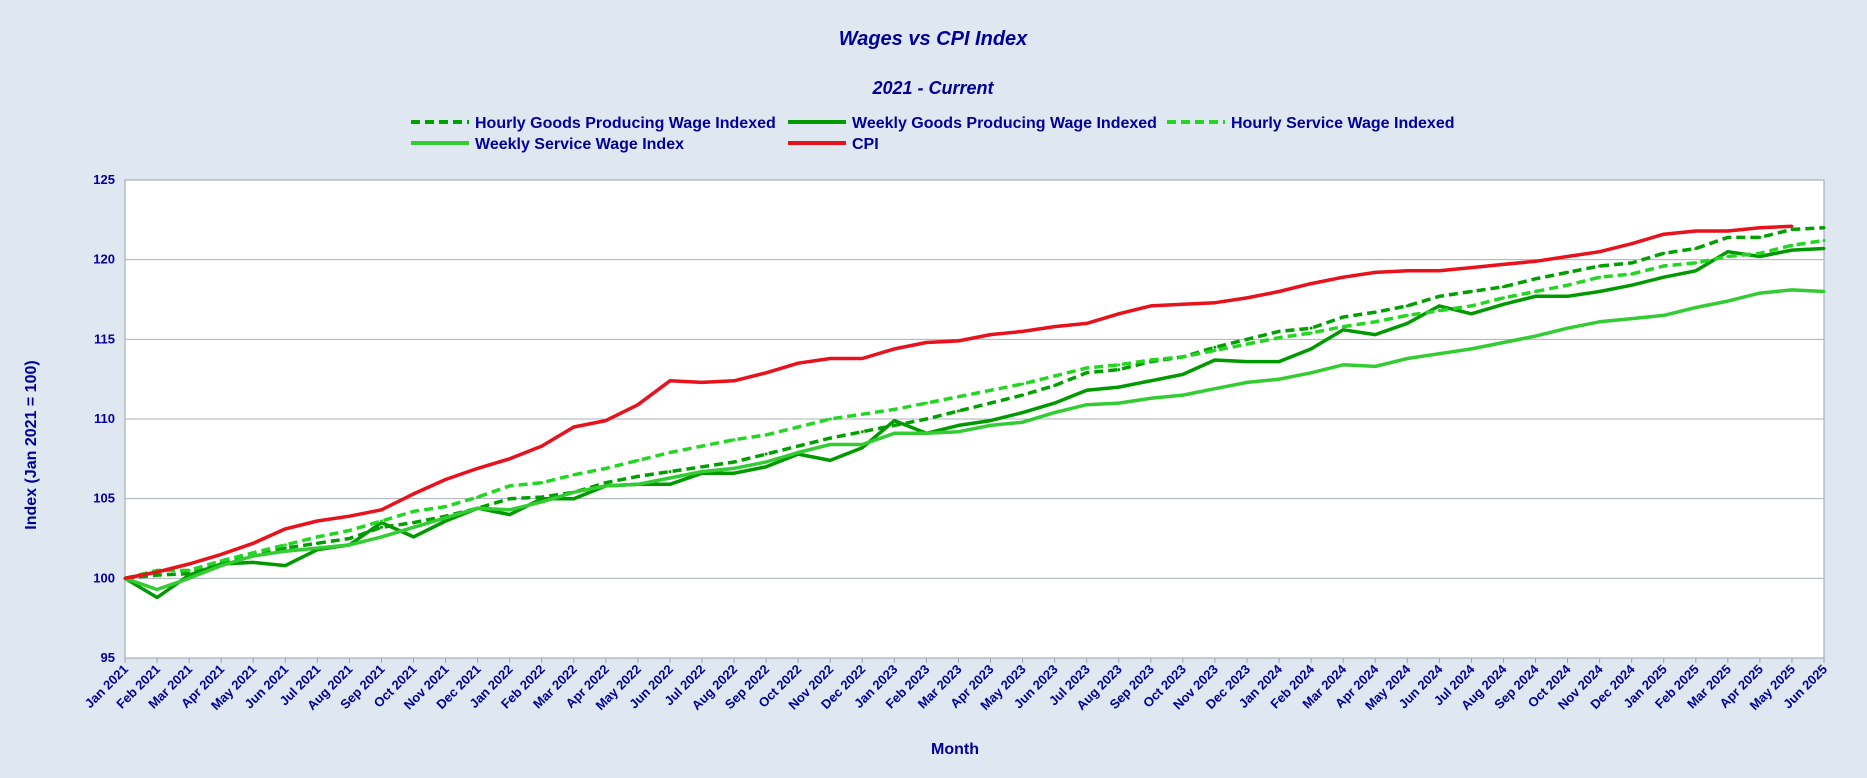  What do you see at coordinates (108, 657) in the screenshot?
I see `y-tick-label: 95` at bounding box center [108, 657].